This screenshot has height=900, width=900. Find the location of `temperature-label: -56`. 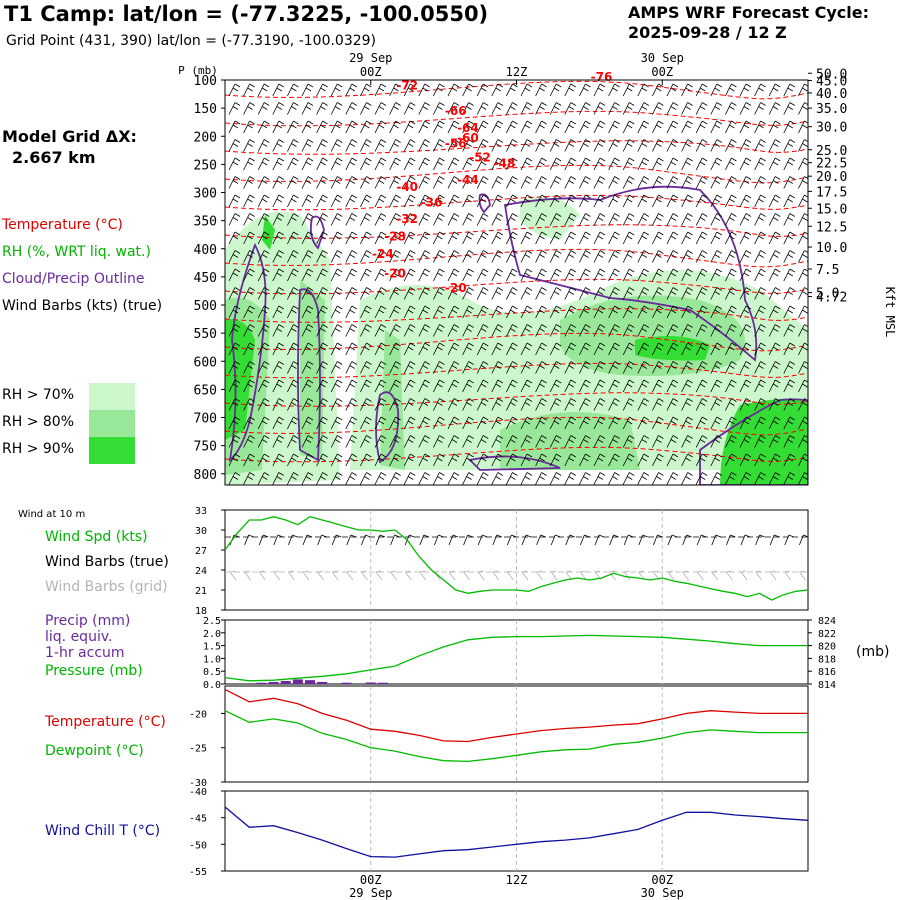

temperature-label: -56 is located at coordinates (456, 144).